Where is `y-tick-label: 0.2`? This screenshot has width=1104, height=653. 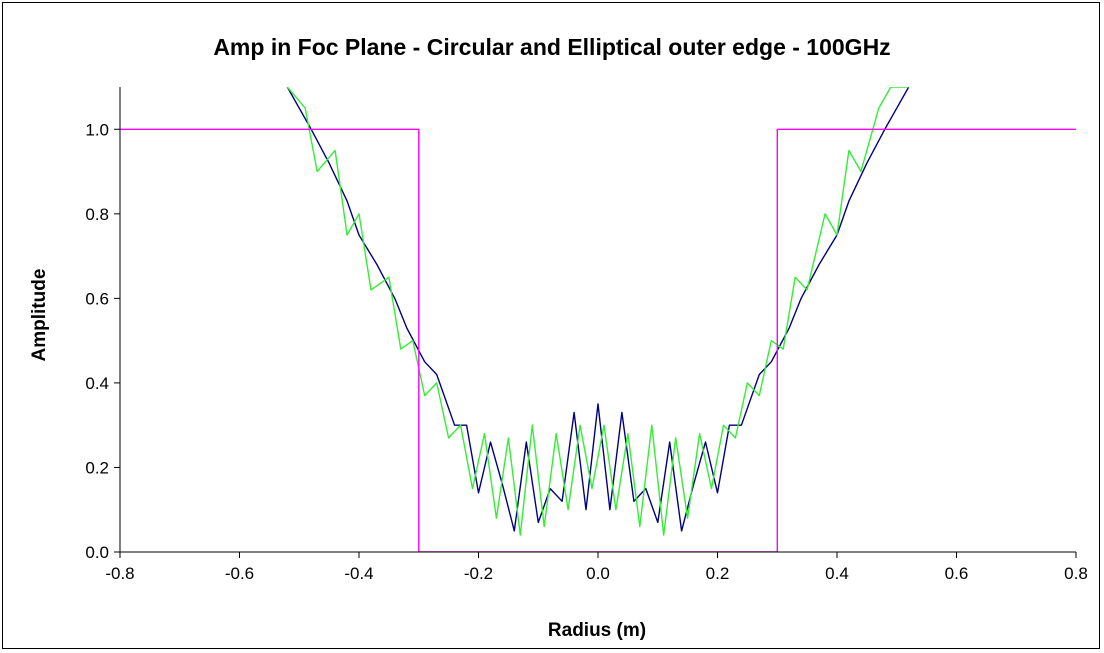 y-tick-label: 0.2 is located at coordinates (97, 467).